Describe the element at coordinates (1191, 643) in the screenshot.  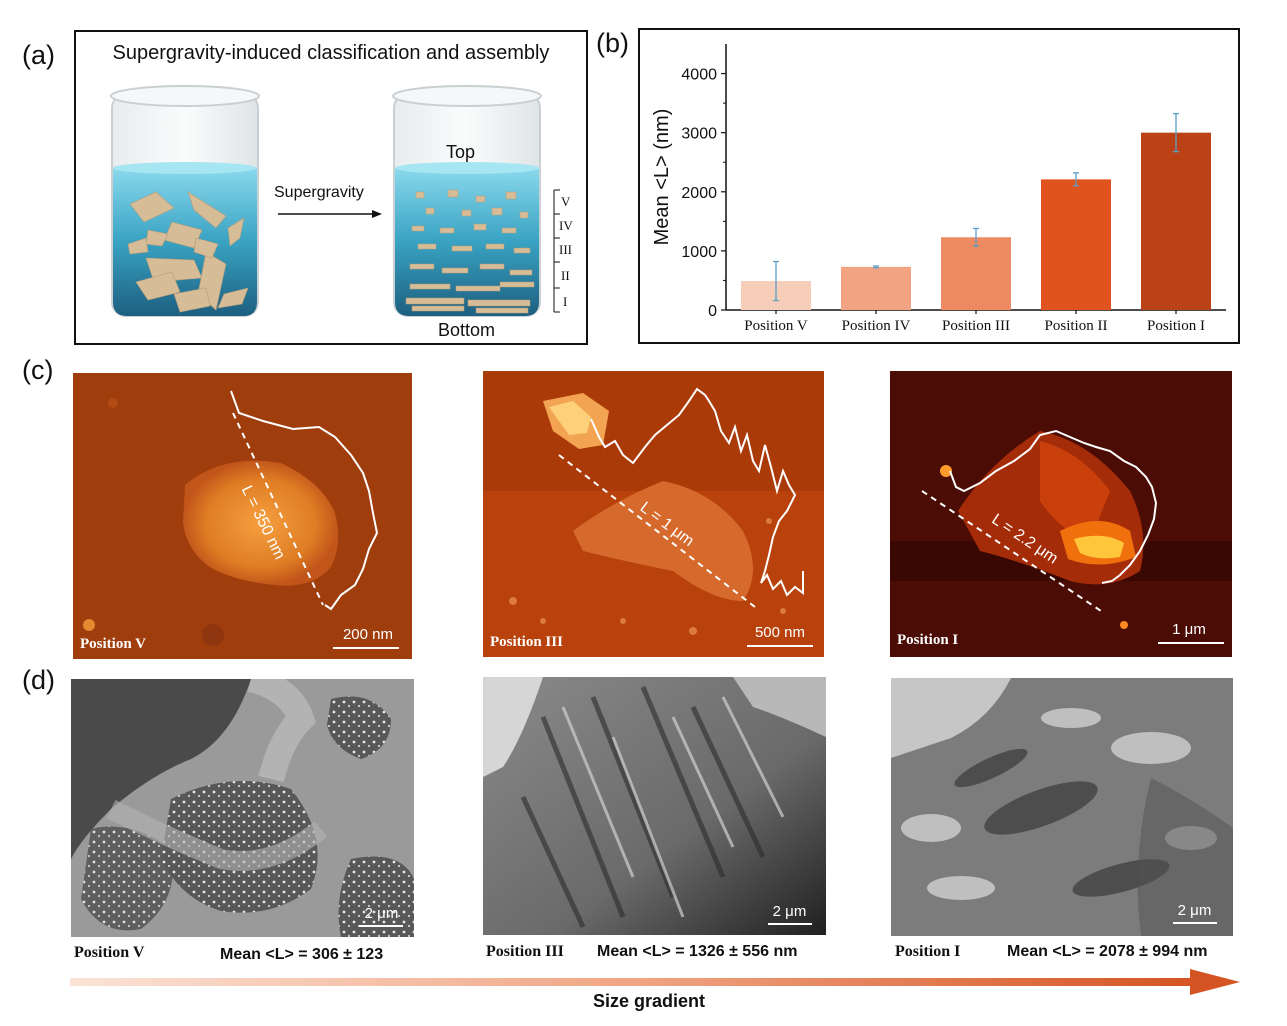
I see `scale-bar-c-i` at that location.